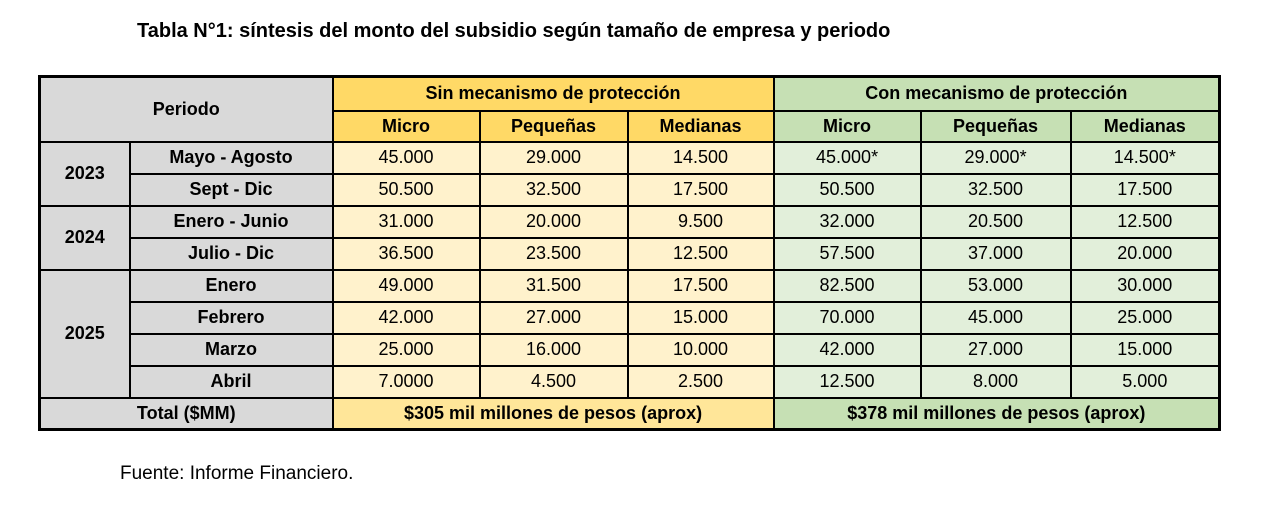  Describe the element at coordinates (553, 413) in the screenshot. I see `sin-total-cell: $305 mil millones de pesos (aprox)` at that location.